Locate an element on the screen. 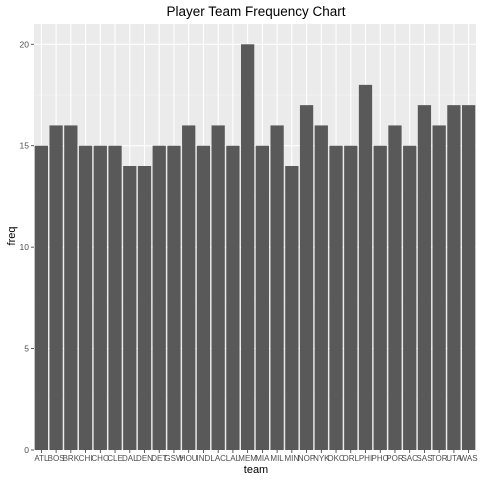 Image resolution: width=480 pixels, height=480 pixels. bar-mil is located at coordinates (277, 287).